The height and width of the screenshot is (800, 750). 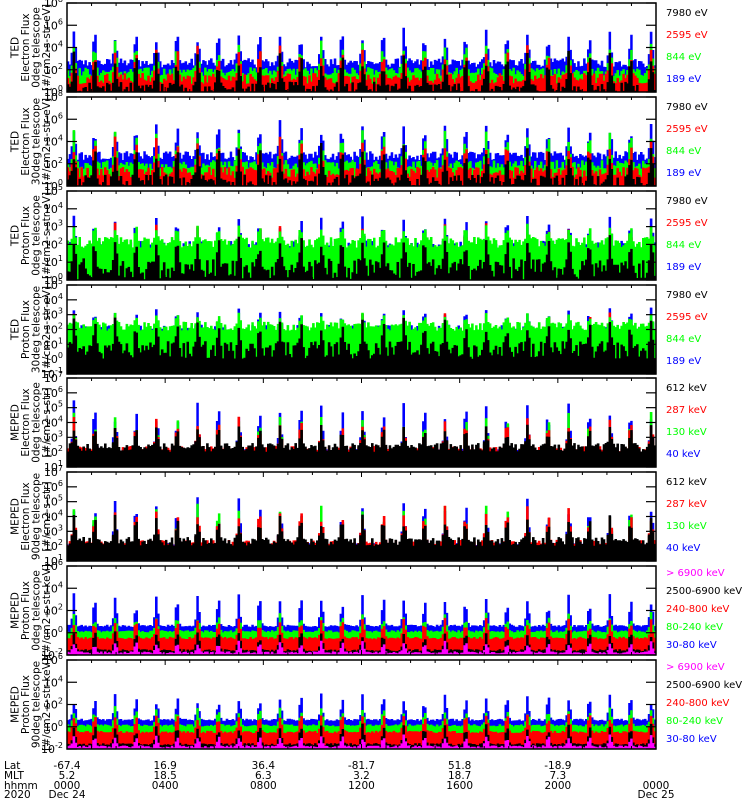 I want to click on y-tick-label: 10⁸, so click(x=53, y=96).